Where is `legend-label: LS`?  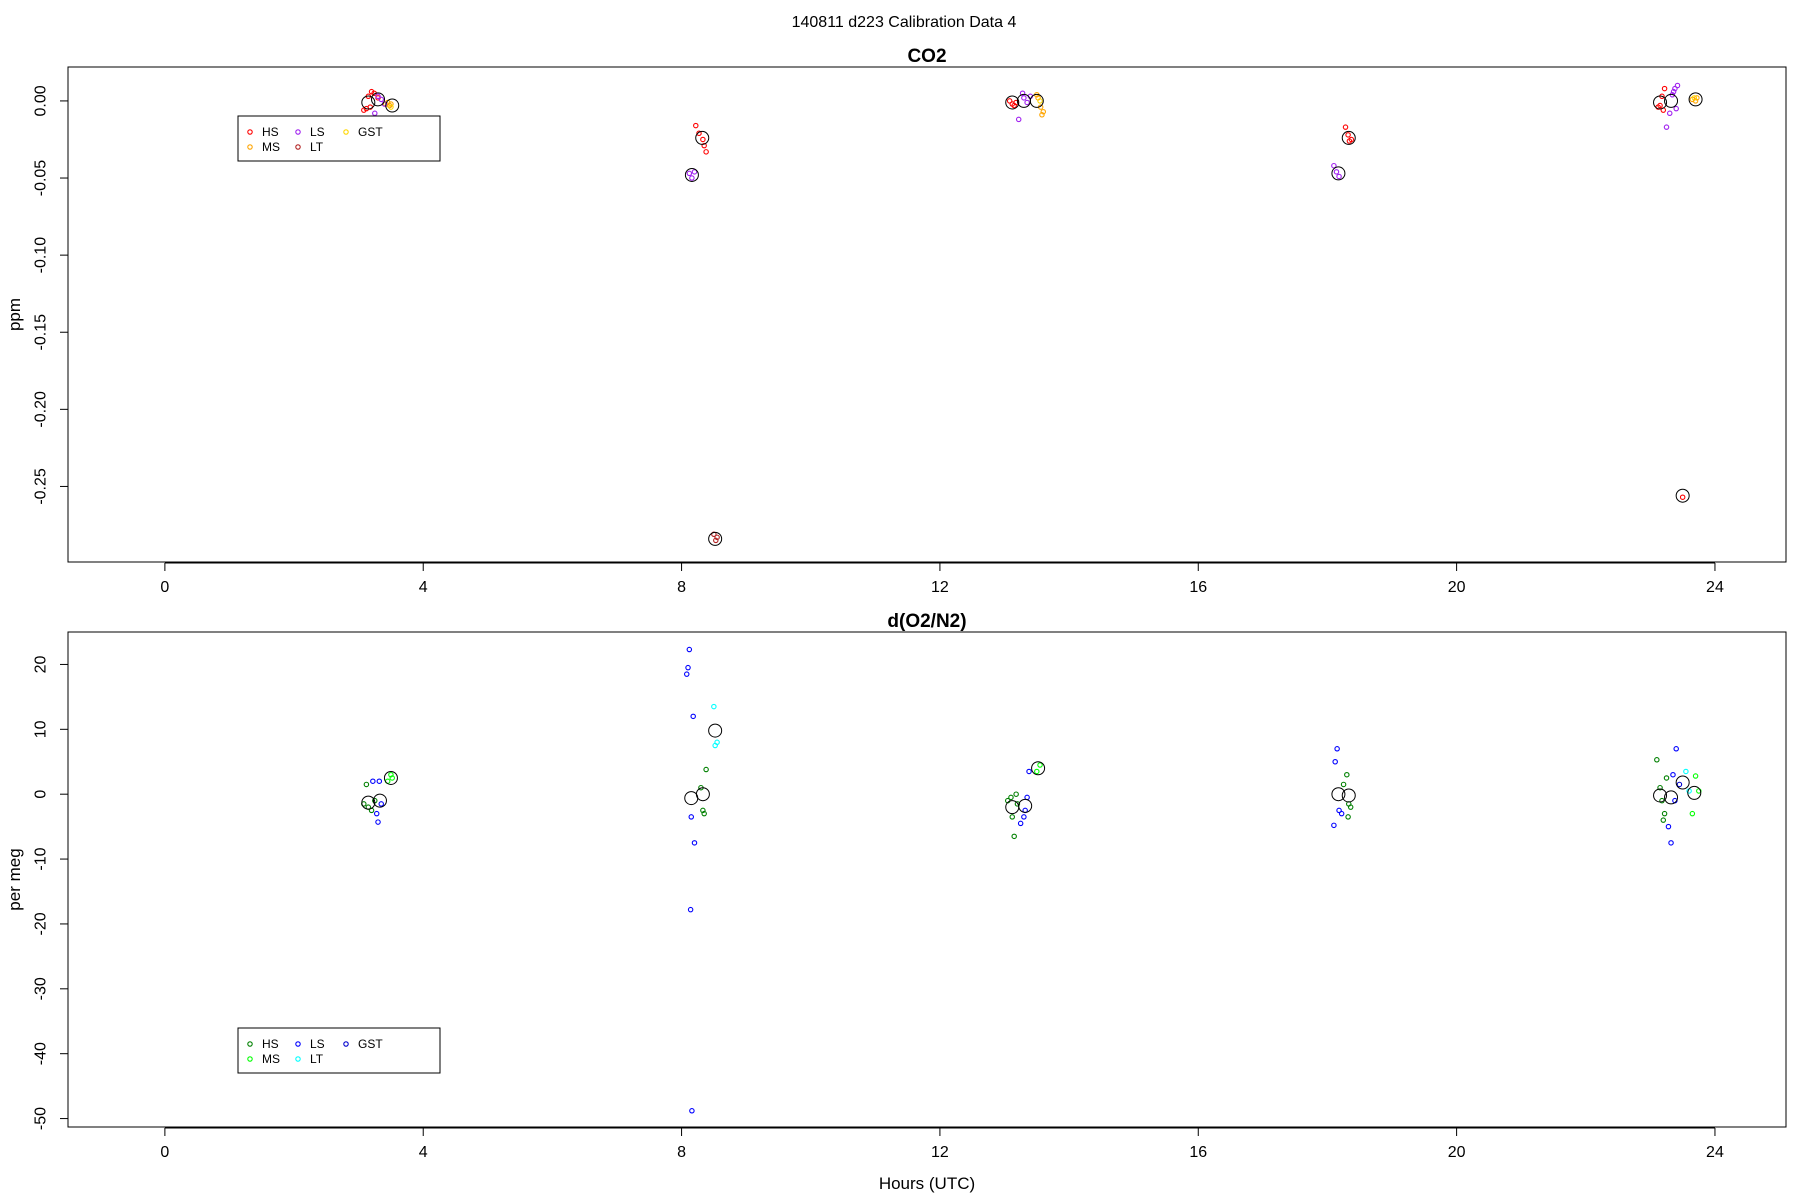 legend-label: LS is located at coordinates (317, 1044).